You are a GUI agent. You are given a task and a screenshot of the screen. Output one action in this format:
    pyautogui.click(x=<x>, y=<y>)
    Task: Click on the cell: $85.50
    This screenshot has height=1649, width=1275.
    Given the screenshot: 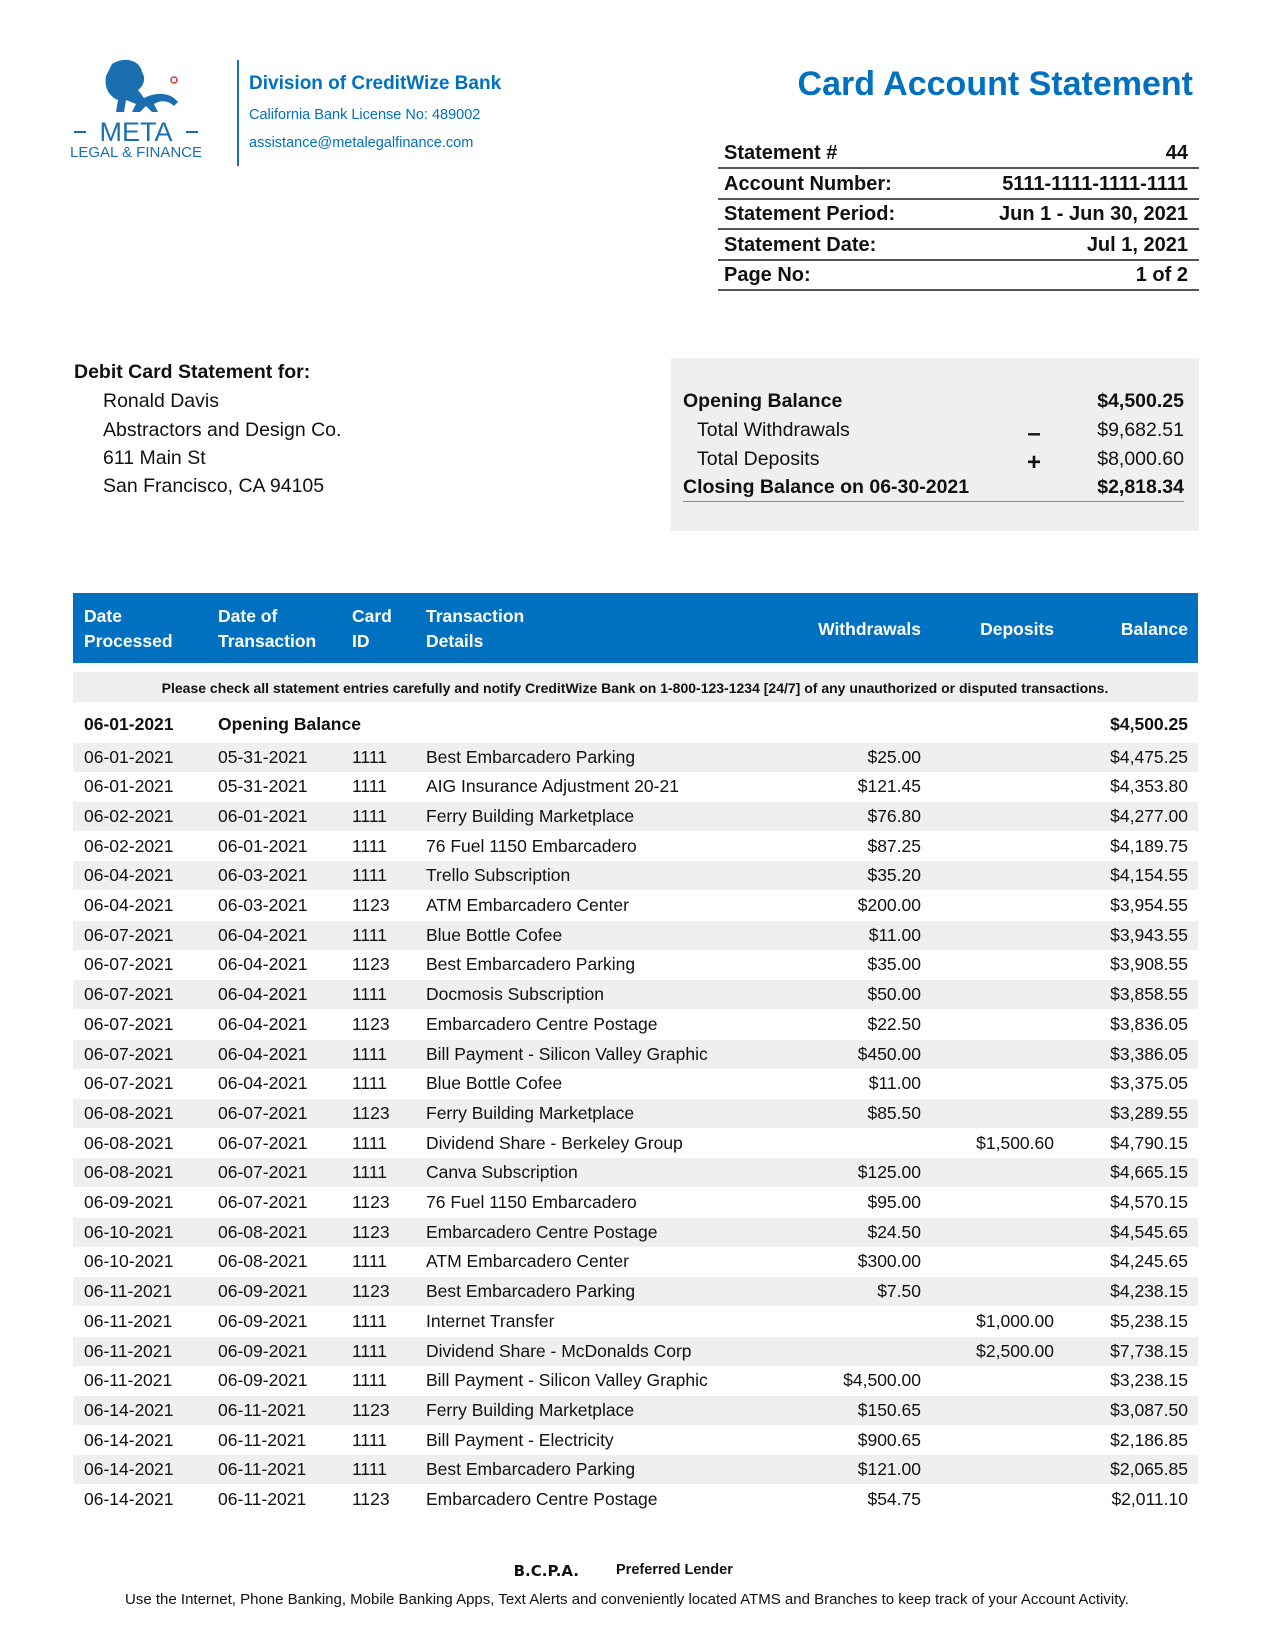 What is the action you would take?
    pyautogui.click(x=894, y=1112)
    